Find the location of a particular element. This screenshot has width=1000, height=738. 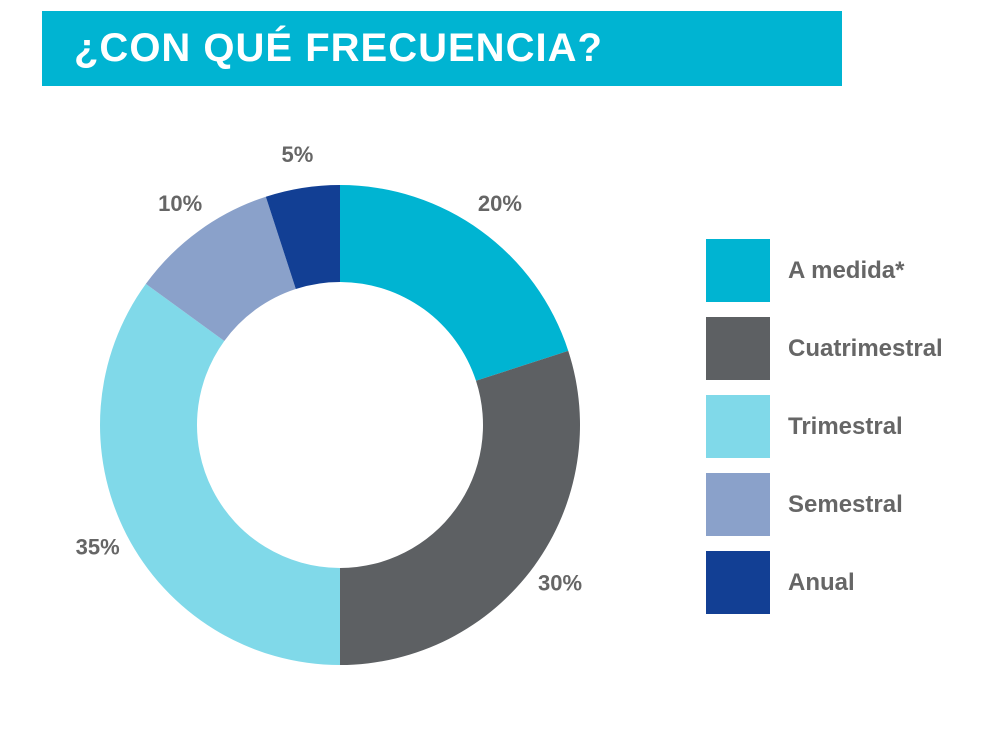

legend-item: Trimestral is located at coordinates (824, 426).